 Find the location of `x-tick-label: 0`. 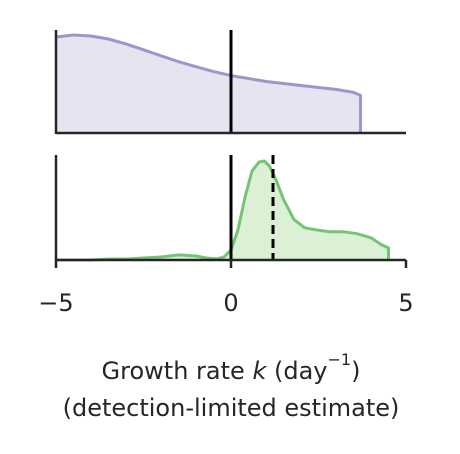

x-tick-label: 0 is located at coordinates (230, 303).